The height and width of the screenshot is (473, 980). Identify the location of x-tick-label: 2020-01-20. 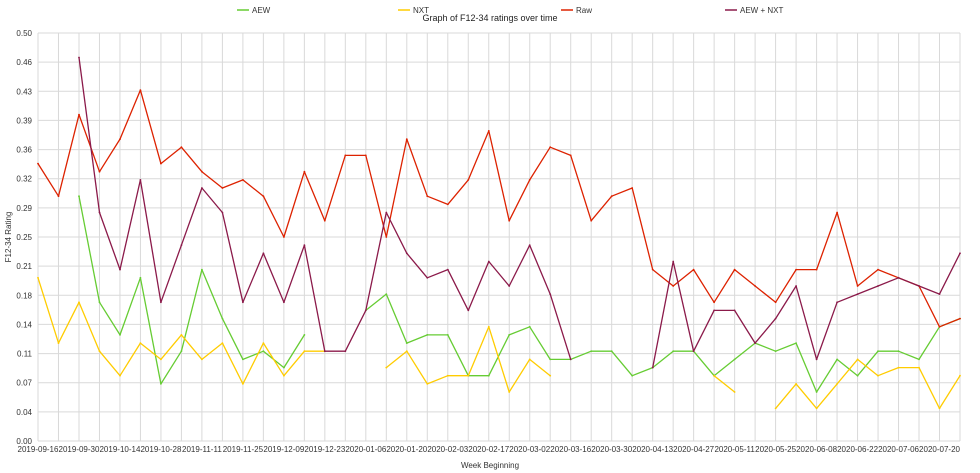
(406, 449).